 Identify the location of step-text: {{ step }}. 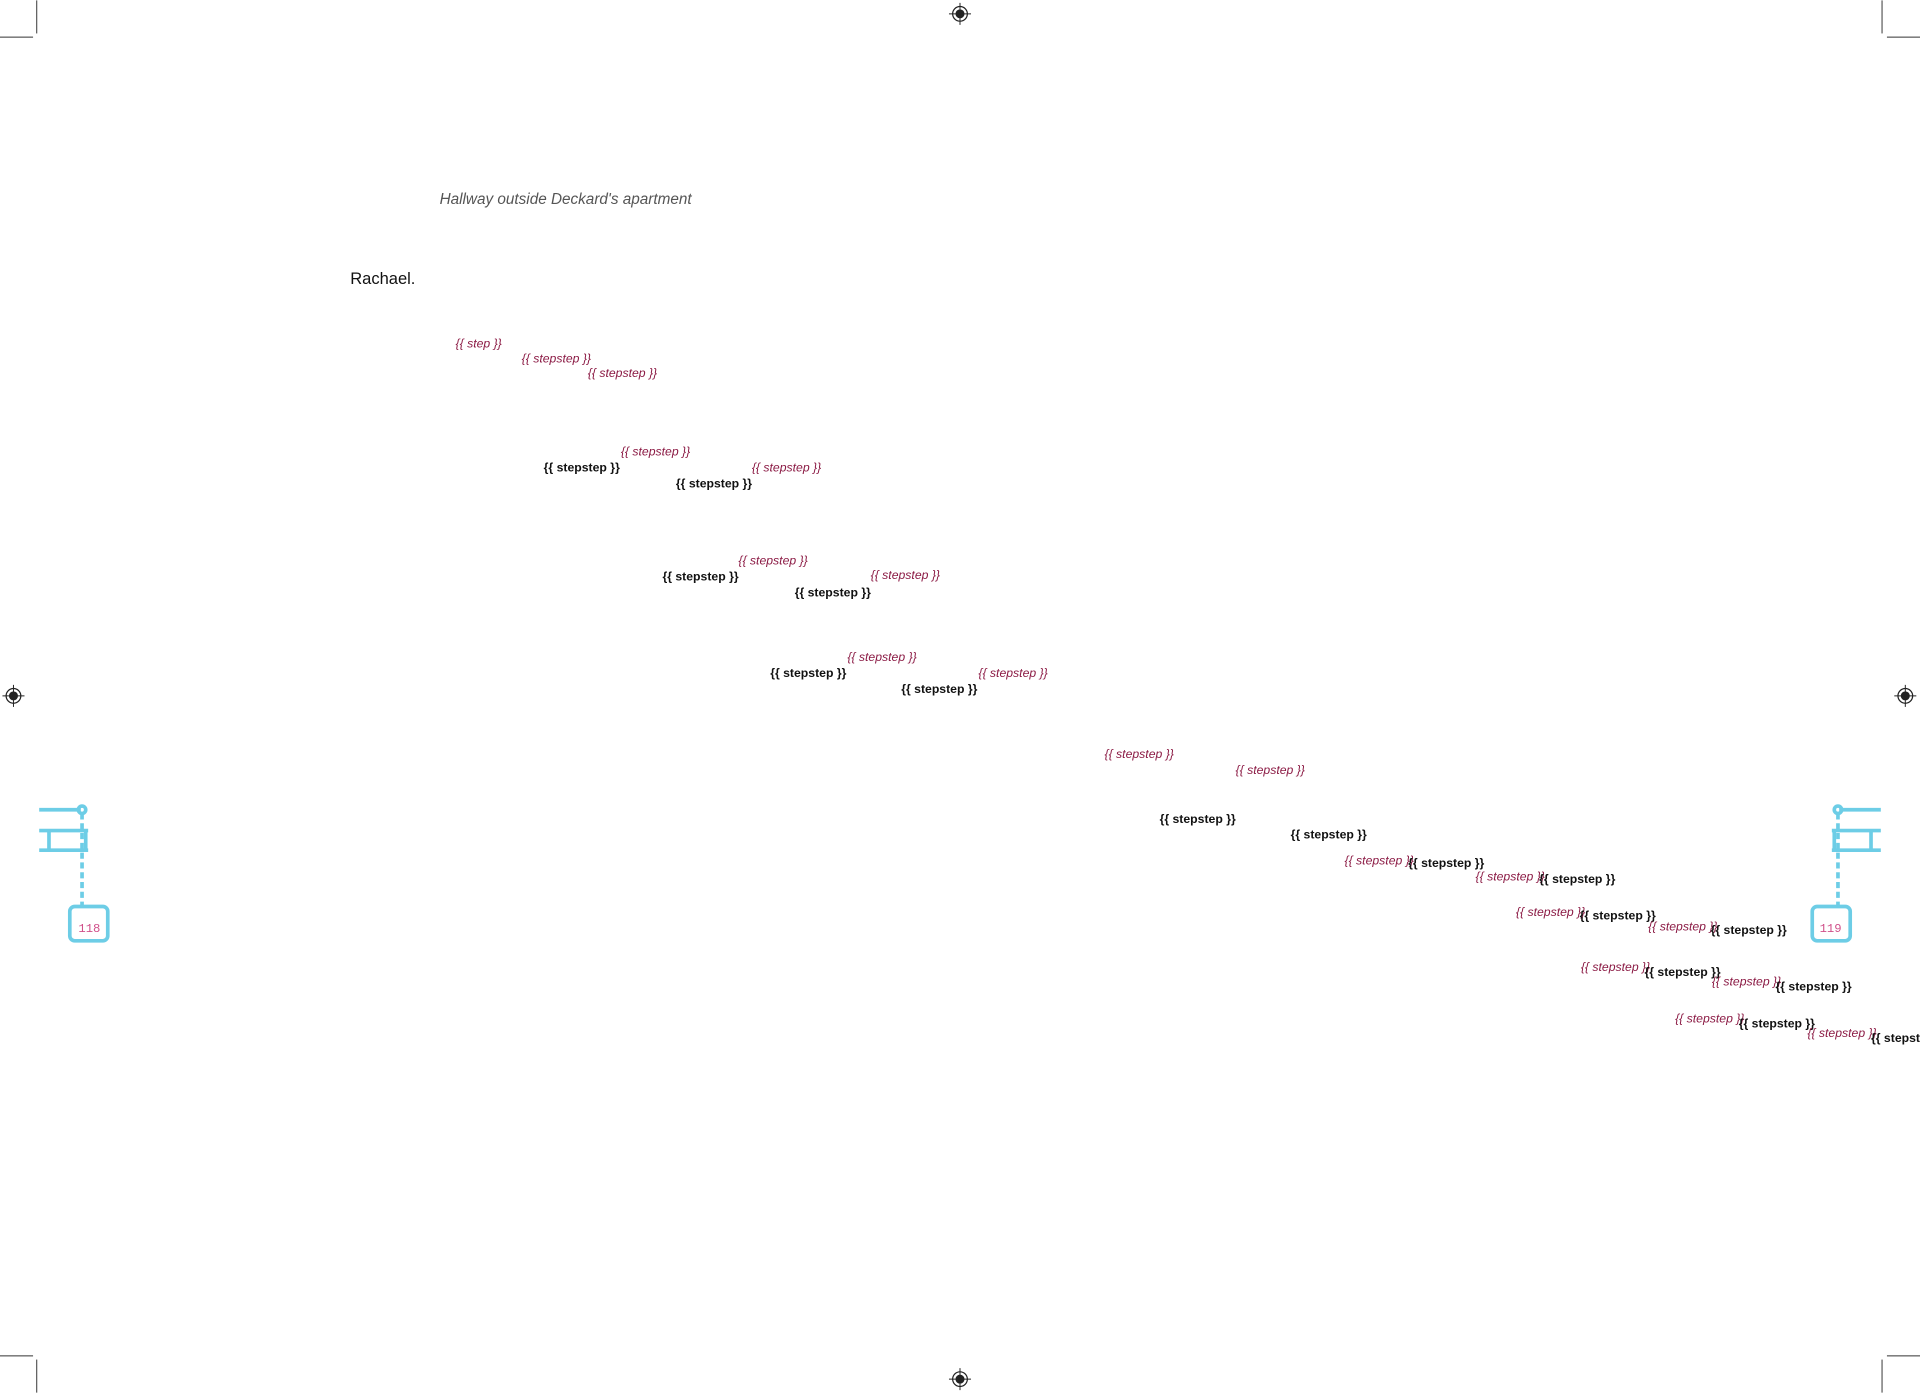
(479, 344).